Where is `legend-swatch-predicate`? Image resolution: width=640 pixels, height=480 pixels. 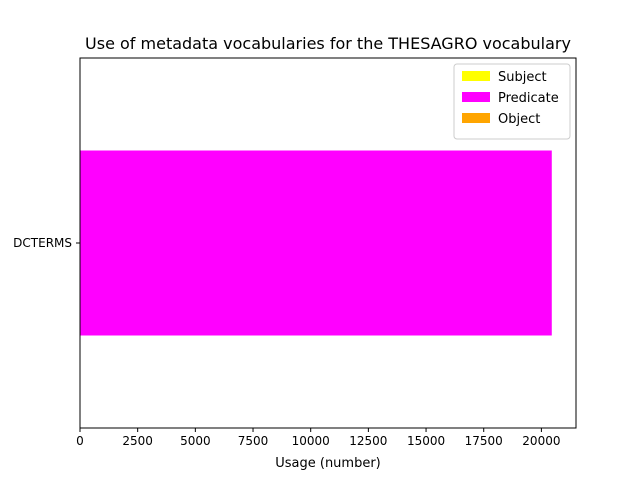
legend-swatch-predicate is located at coordinates (476, 97).